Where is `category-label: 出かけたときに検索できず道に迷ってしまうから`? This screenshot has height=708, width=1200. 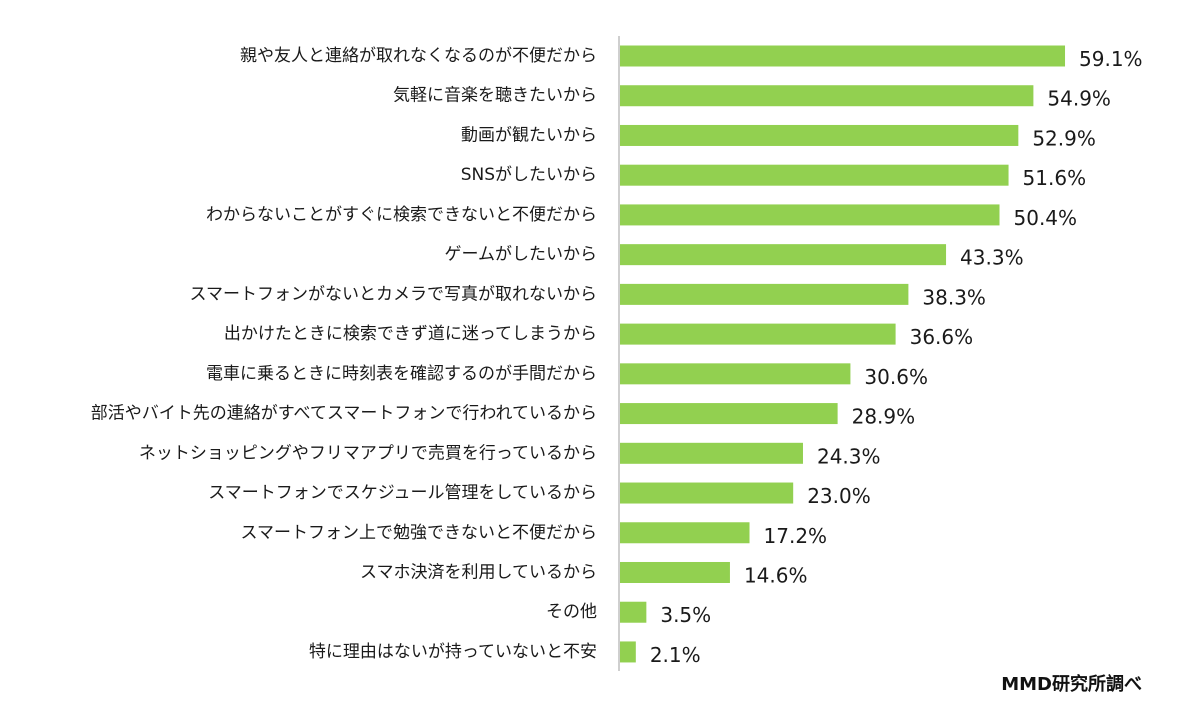
category-label: 出かけたときに検索できず道に迷ってしまうから is located at coordinates (410, 334).